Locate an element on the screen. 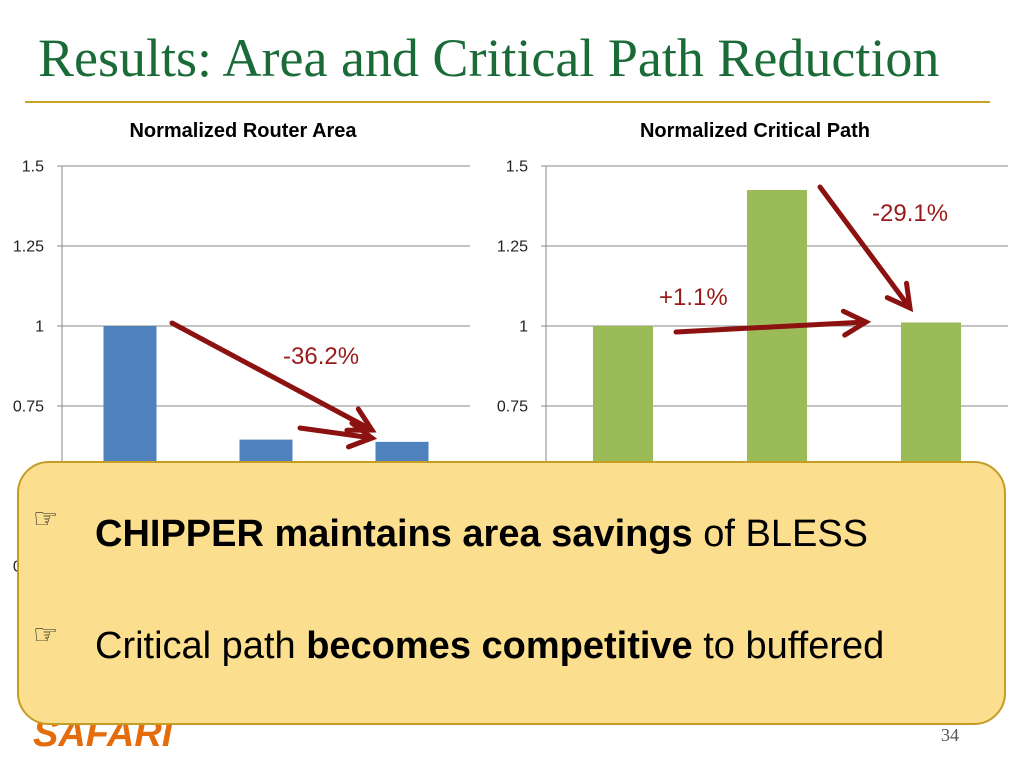 This screenshot has height=768, width=1024. path-reduction-arrow is located at coordinates (865, 248).